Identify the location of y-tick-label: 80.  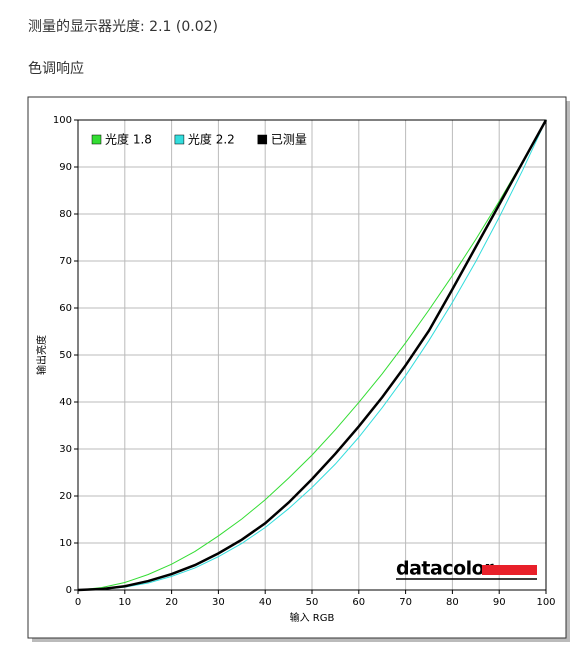
(65, 214).